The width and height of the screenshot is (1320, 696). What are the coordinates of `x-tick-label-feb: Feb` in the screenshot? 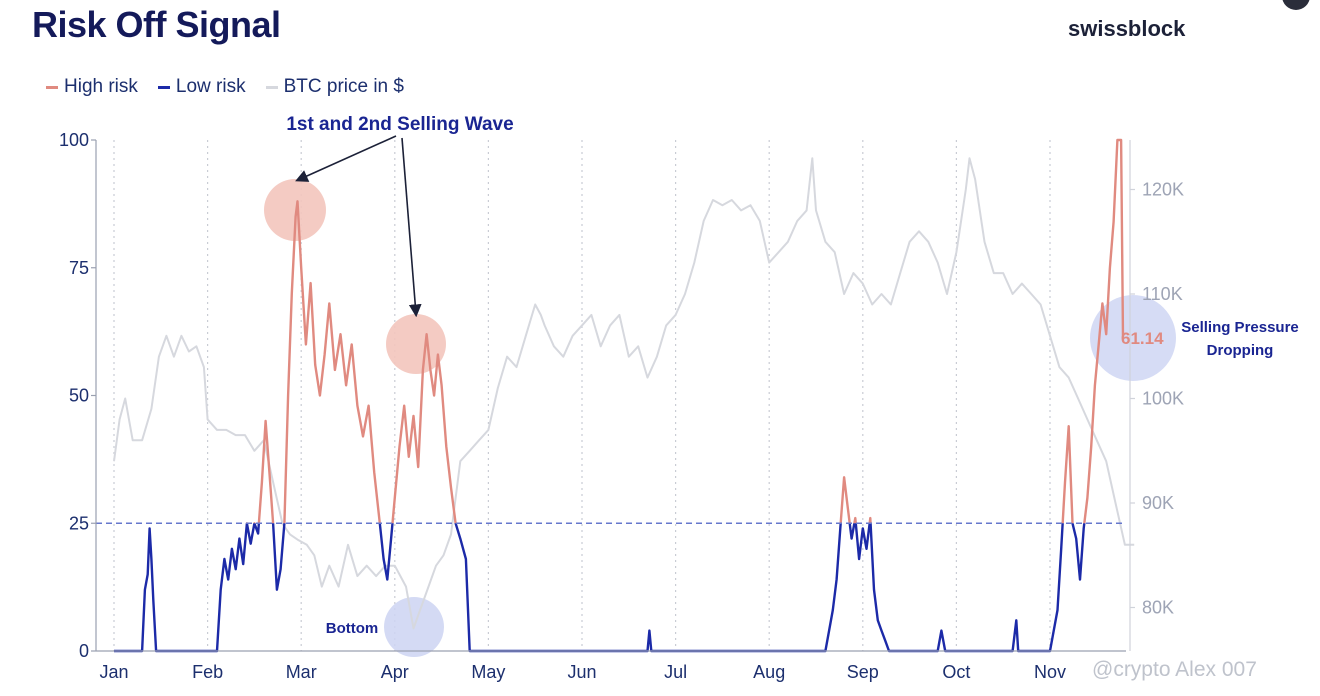 It's located at (207, 672).